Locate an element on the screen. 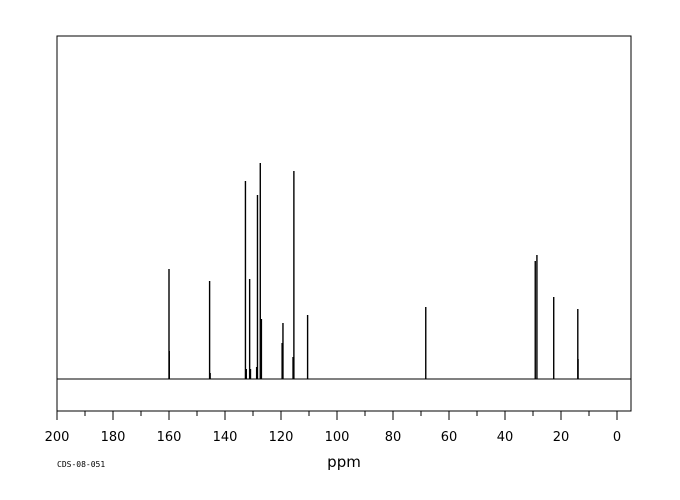 The width and height of the screenshot is (680, 500). x-tick-label: 80 is located at coordinates (393, 437).